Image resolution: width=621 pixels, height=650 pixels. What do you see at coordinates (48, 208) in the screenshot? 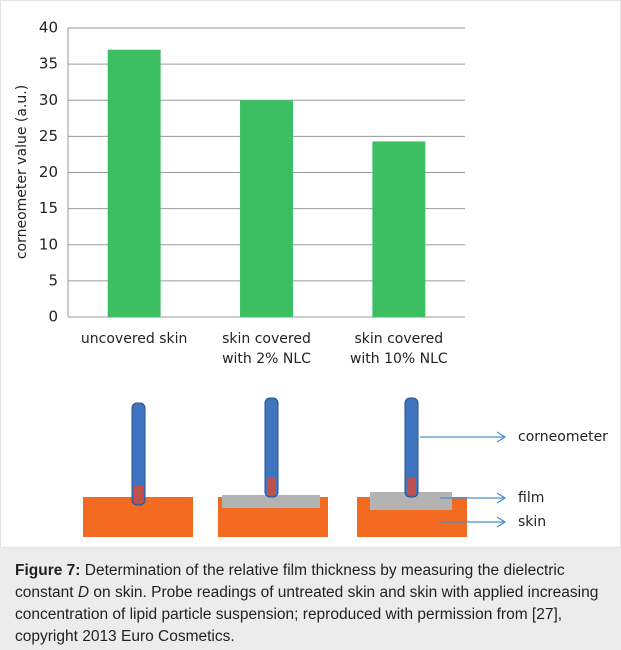
I see `y-tick-label: 15` at bounding box center [48, 208].